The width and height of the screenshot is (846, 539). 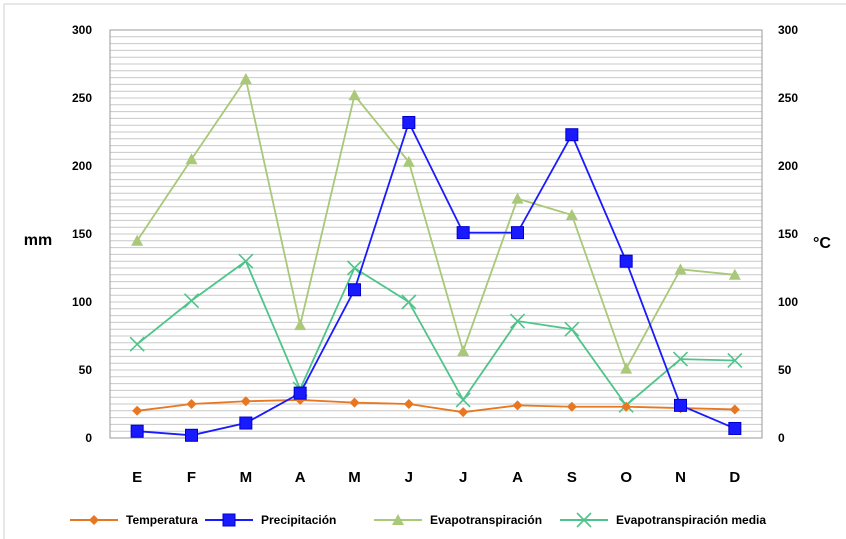 I want to click on y-tick-label-left: 250, so click(x=82, y=98).